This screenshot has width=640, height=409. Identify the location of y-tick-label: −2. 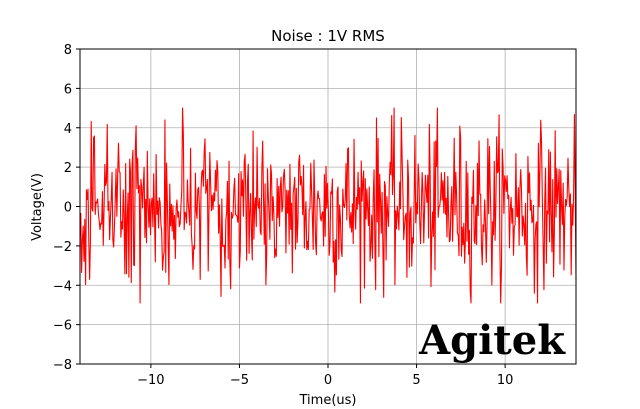
(62, 247).